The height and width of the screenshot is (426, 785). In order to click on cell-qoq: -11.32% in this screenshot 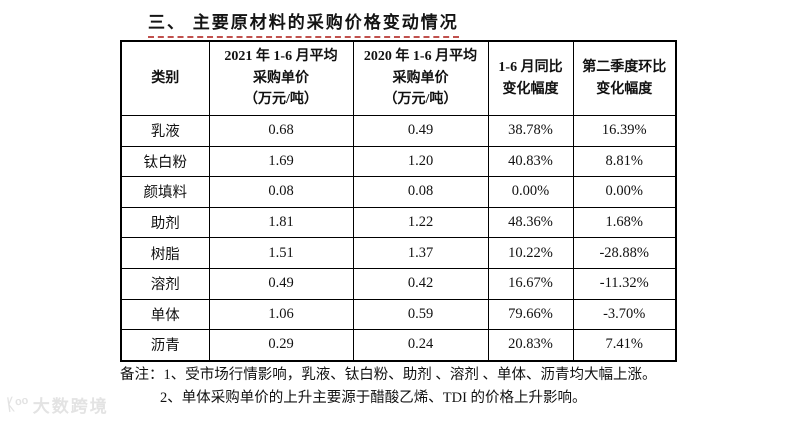, I will do `click(624, 283)`.